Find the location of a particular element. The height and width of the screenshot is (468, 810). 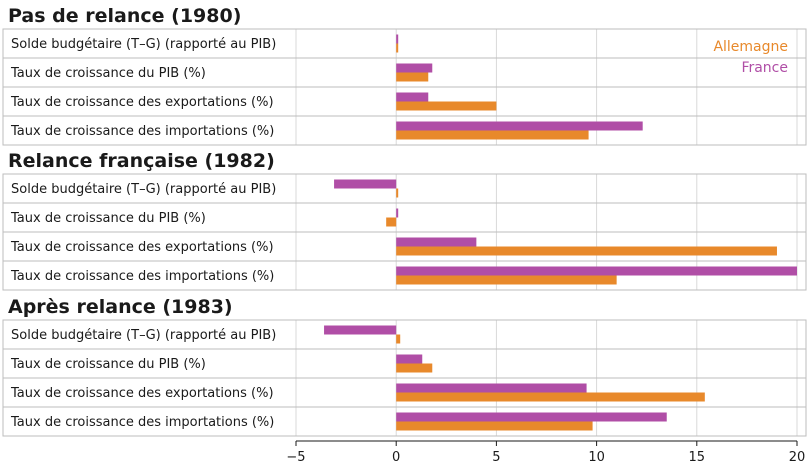

legend-entry: Allemagne is located at coordinates (750, 47).